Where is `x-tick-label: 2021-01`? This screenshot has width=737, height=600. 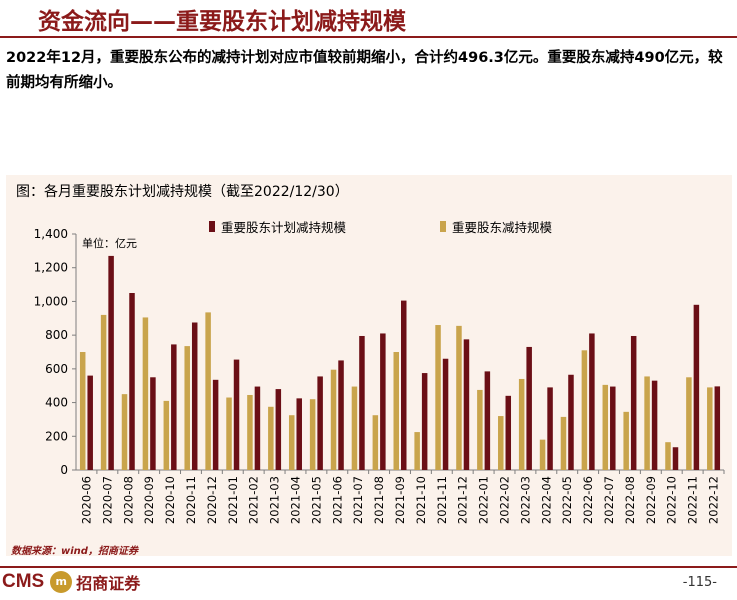
x-tick-label: 2021-01 is located at coordinates (233, 500).